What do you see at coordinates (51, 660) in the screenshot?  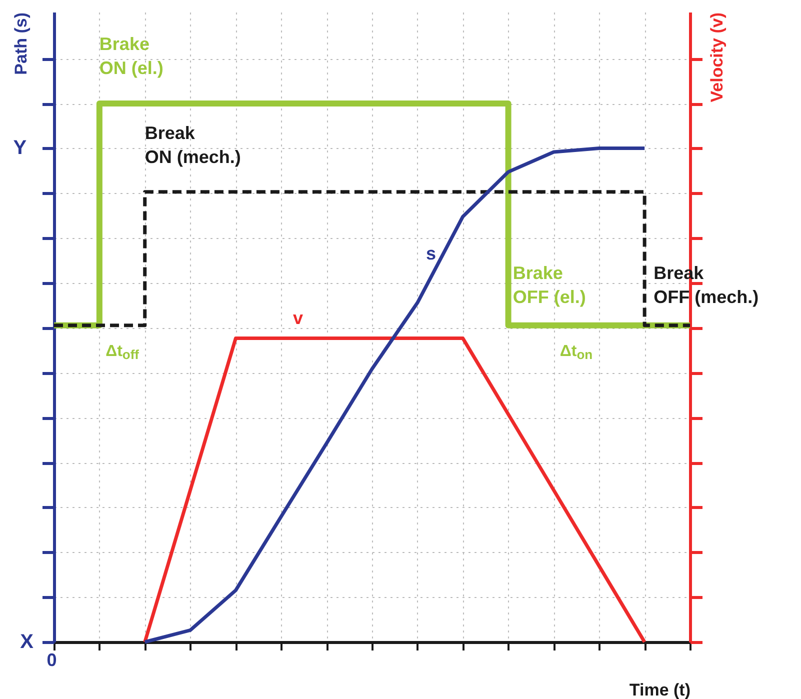 I see `text: 0` at bounding box center [51, 660].